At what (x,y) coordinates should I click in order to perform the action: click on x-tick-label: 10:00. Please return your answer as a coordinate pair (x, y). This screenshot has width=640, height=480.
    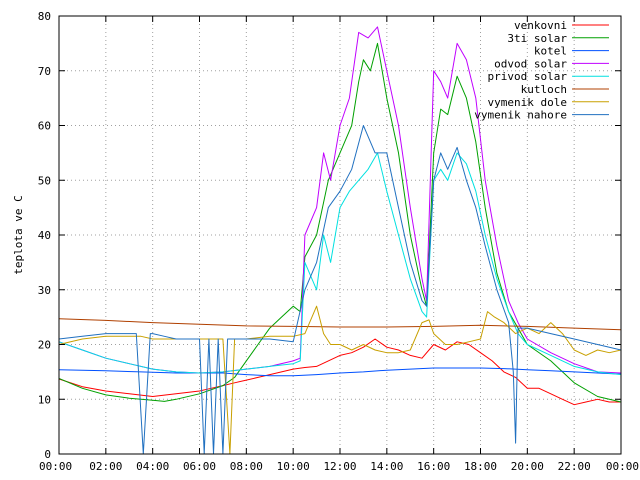
    Looking at the image, I should click on (293, 466).